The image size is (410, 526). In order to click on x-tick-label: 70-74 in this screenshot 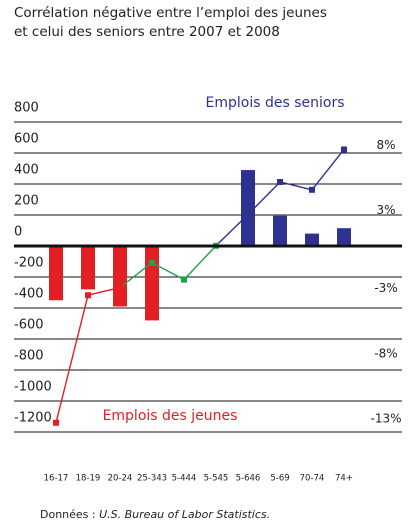, I will do `click(312, 479)`.